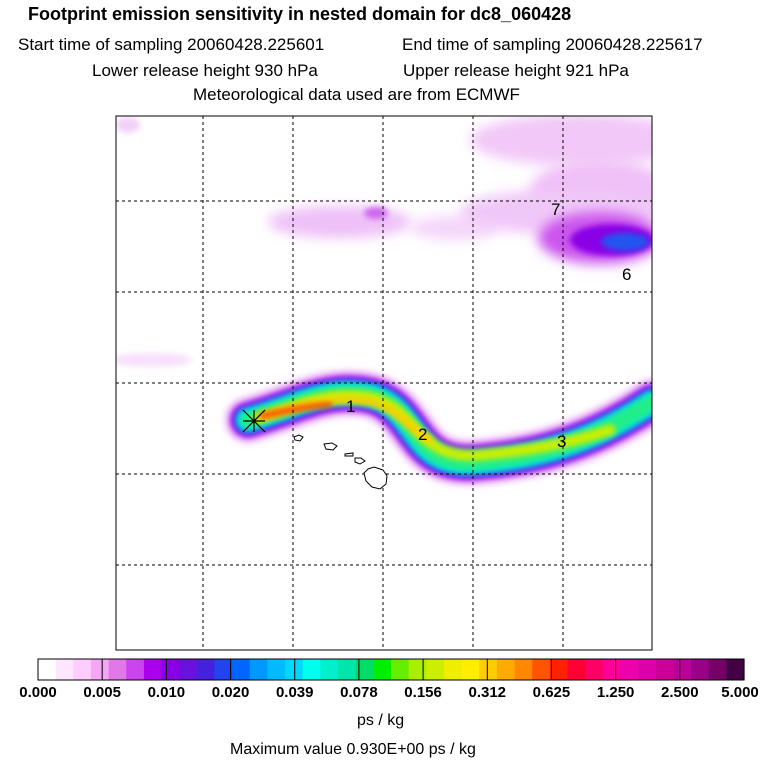  What do you see at coordinates (552, 44) in the screenshot?
I see `end-time-label: End time of sampling 20060428.225617` at bounding box center [552, 44].